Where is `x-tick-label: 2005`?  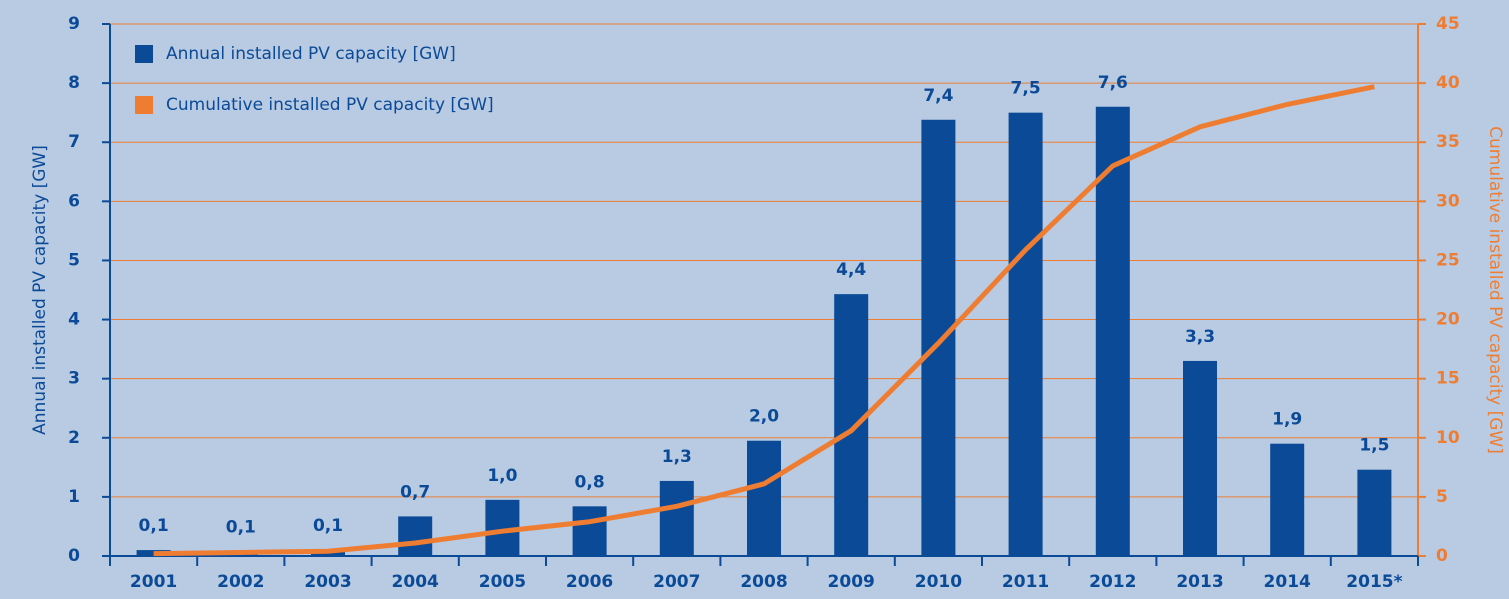 x-tick-label: 2005 is located at coordinates (502, 582).